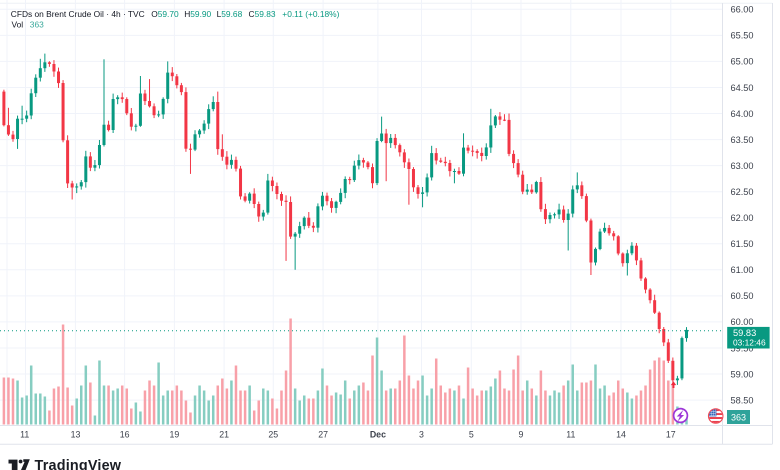  Describe the element at coordinates (738, 417) in the screenshot. I see `svg-text: 363` at that location.